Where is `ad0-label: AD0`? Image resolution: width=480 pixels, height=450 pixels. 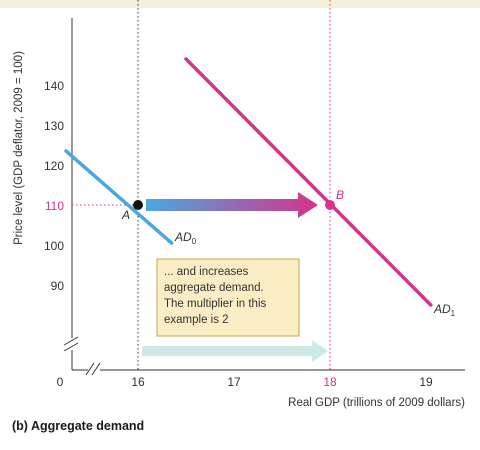 ad0-label: AD0 is located at coordinates (185, 238).